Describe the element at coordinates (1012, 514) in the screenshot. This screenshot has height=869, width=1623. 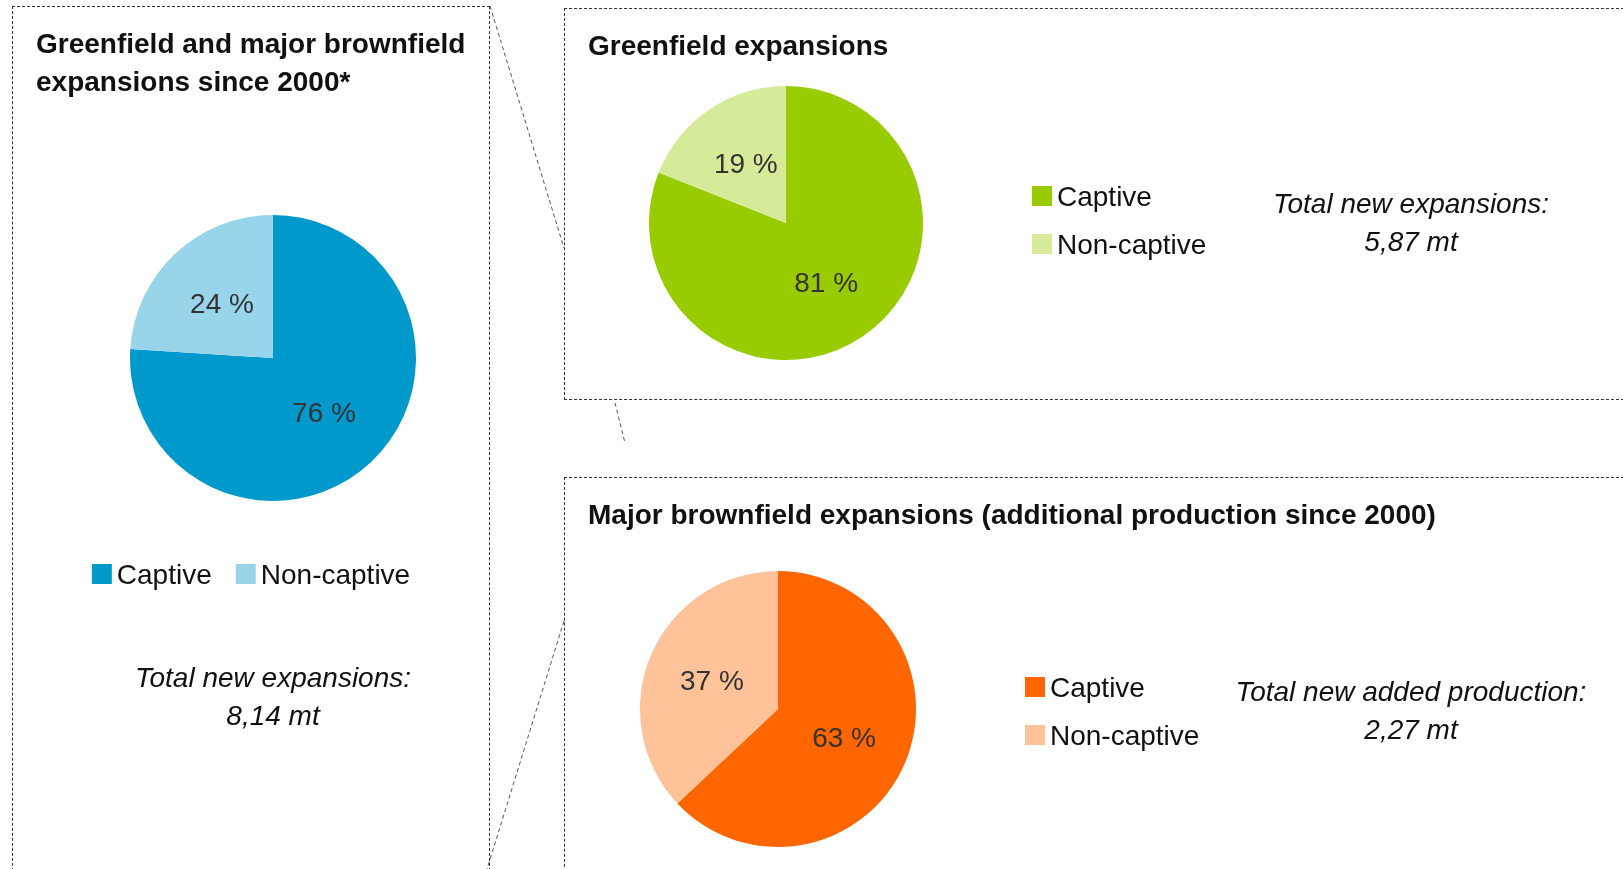
I see `chart-title: Major brownfield expansions (additional production since 2000)` at that location.